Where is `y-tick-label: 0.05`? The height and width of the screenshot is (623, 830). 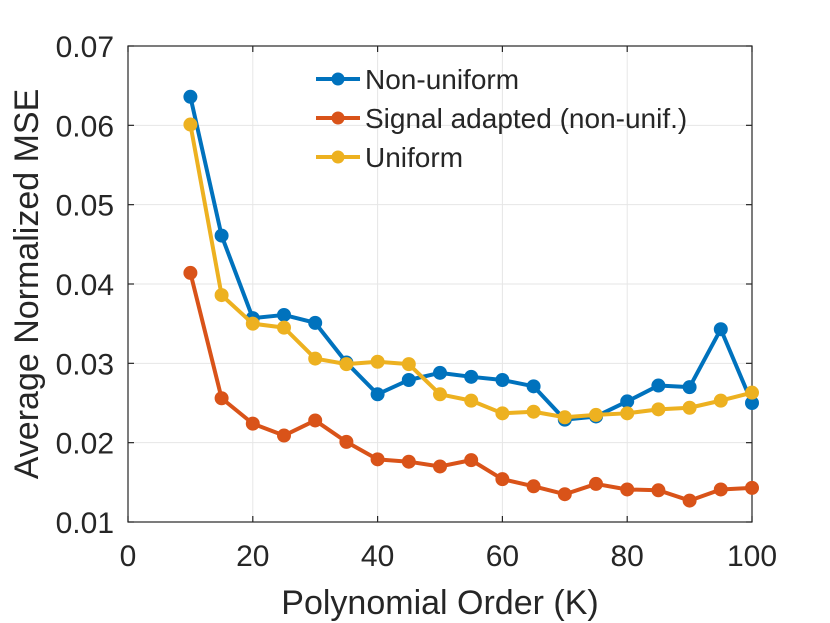
y-tick-label: 0.05 is located at coordinates (85, 206).